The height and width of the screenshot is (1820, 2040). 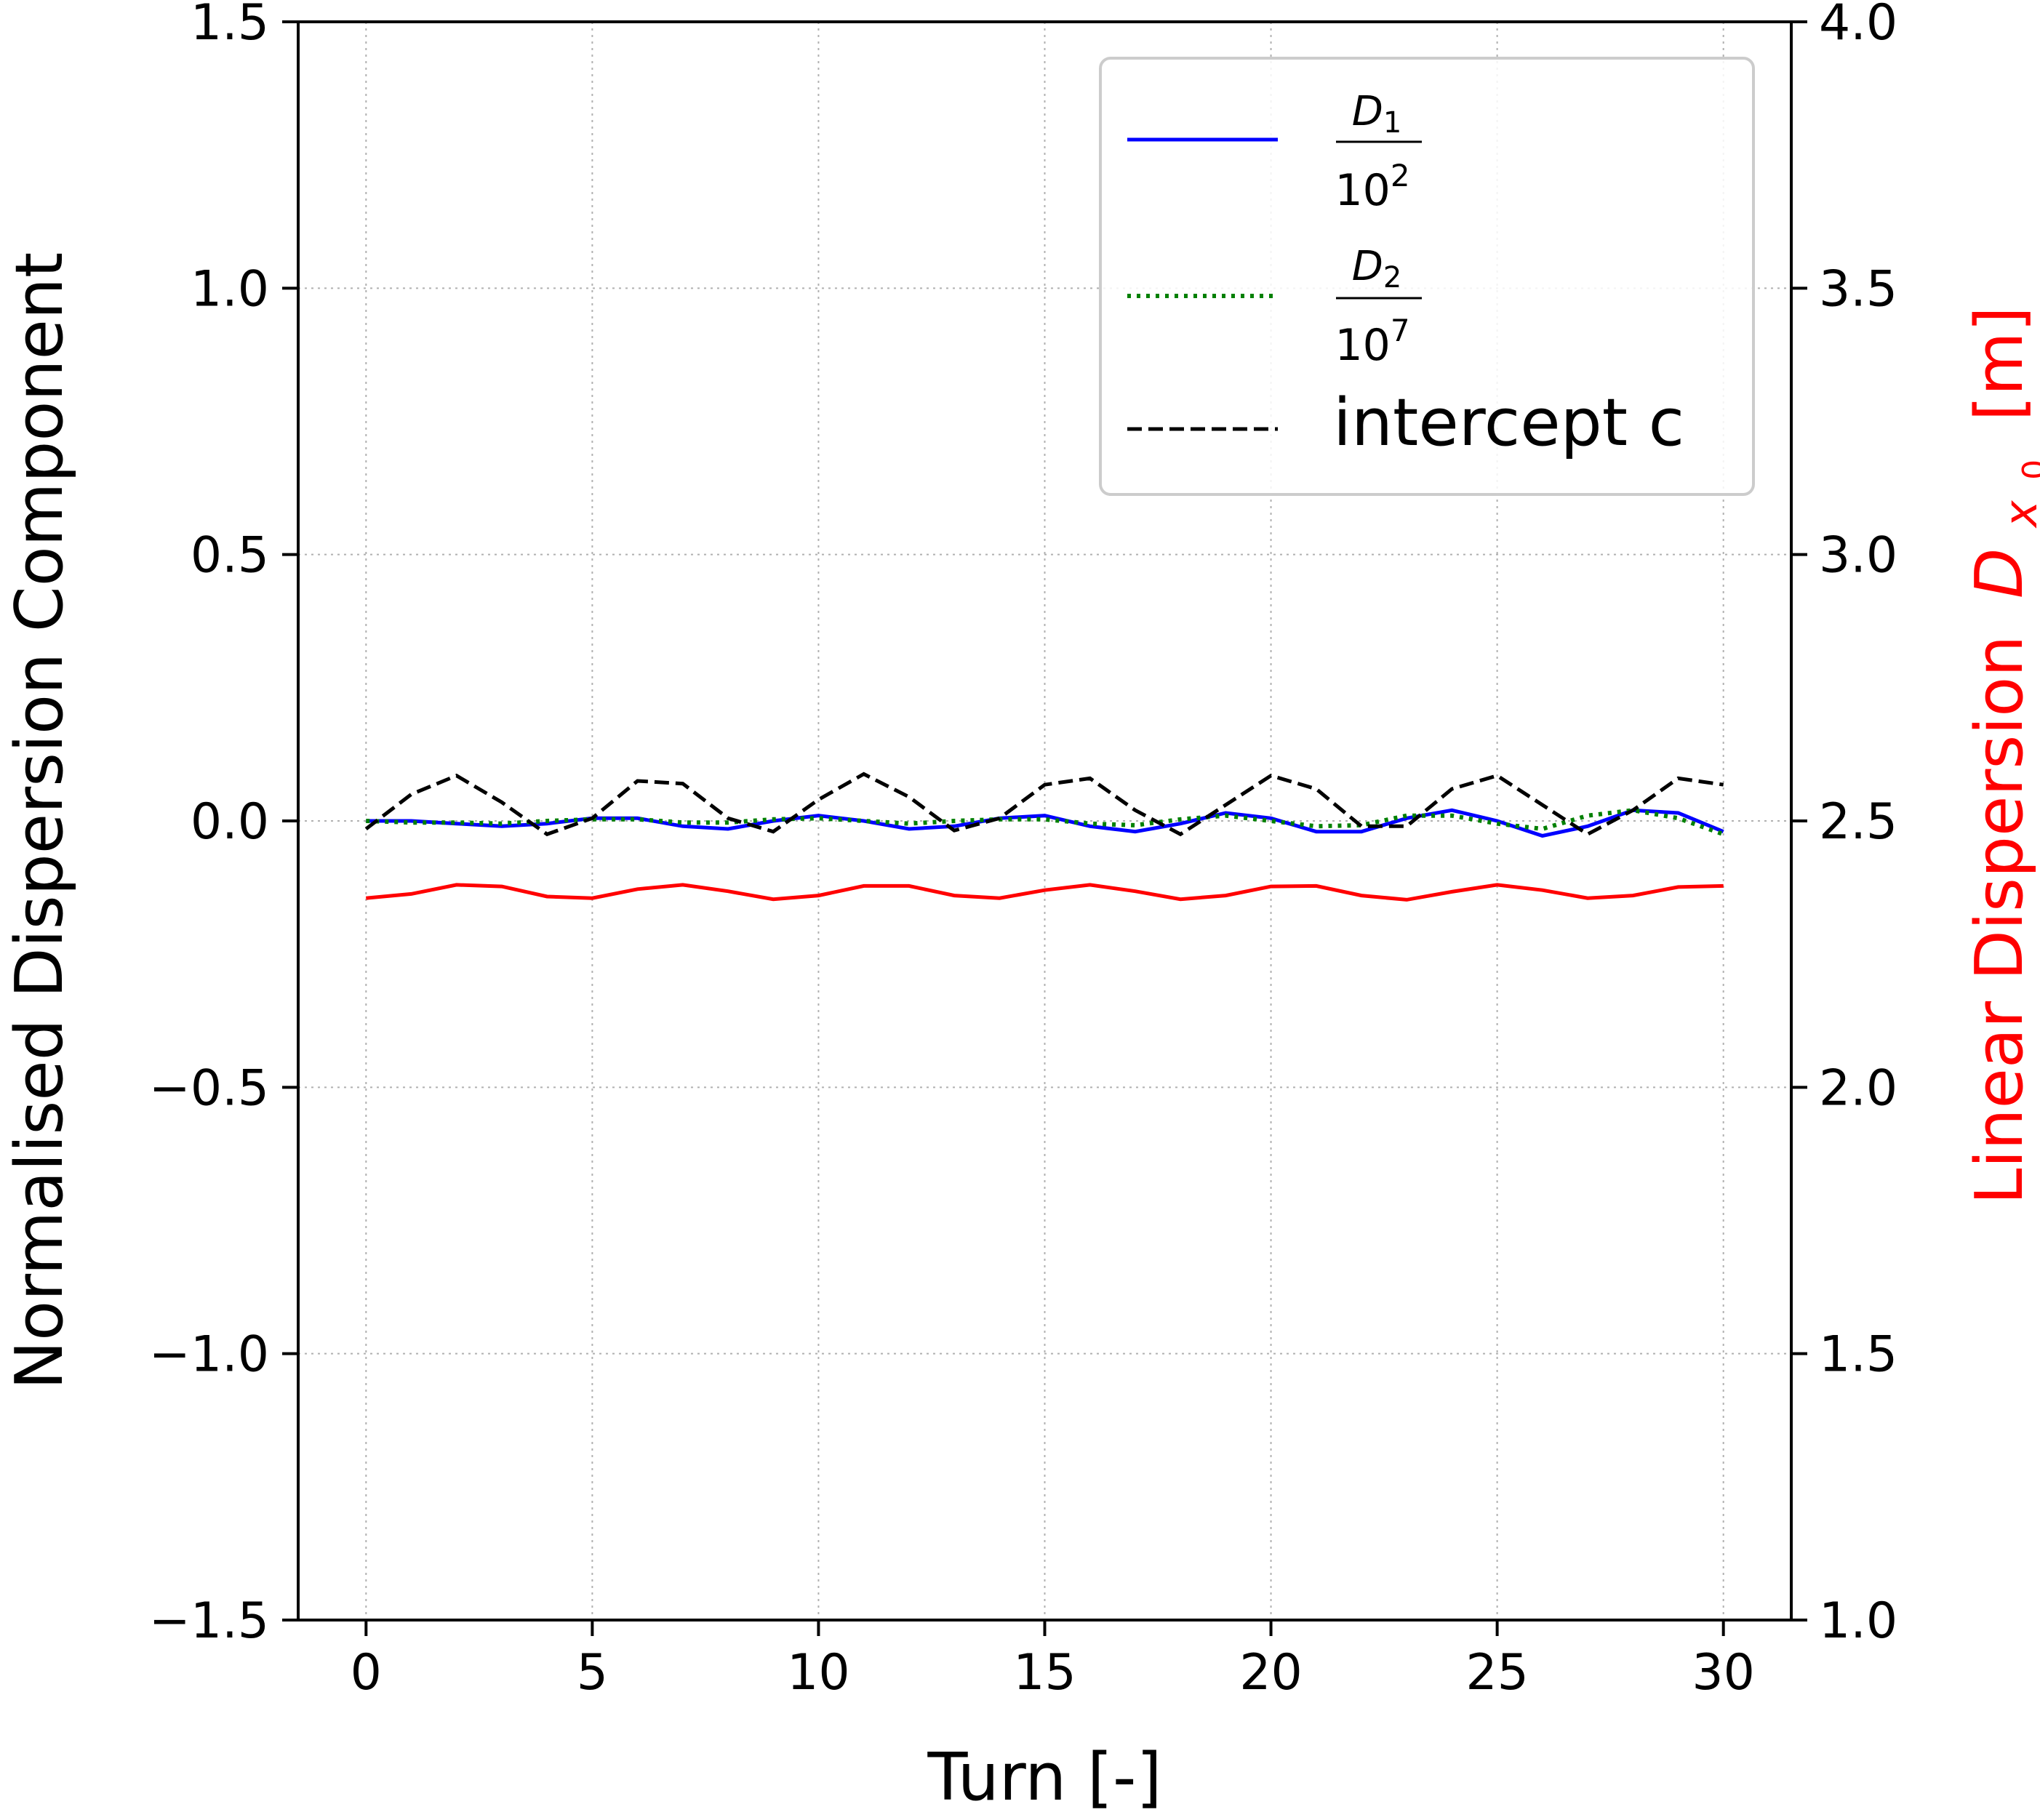 I want to click on x-tick-label: 5, so click(x=592, y=1672).